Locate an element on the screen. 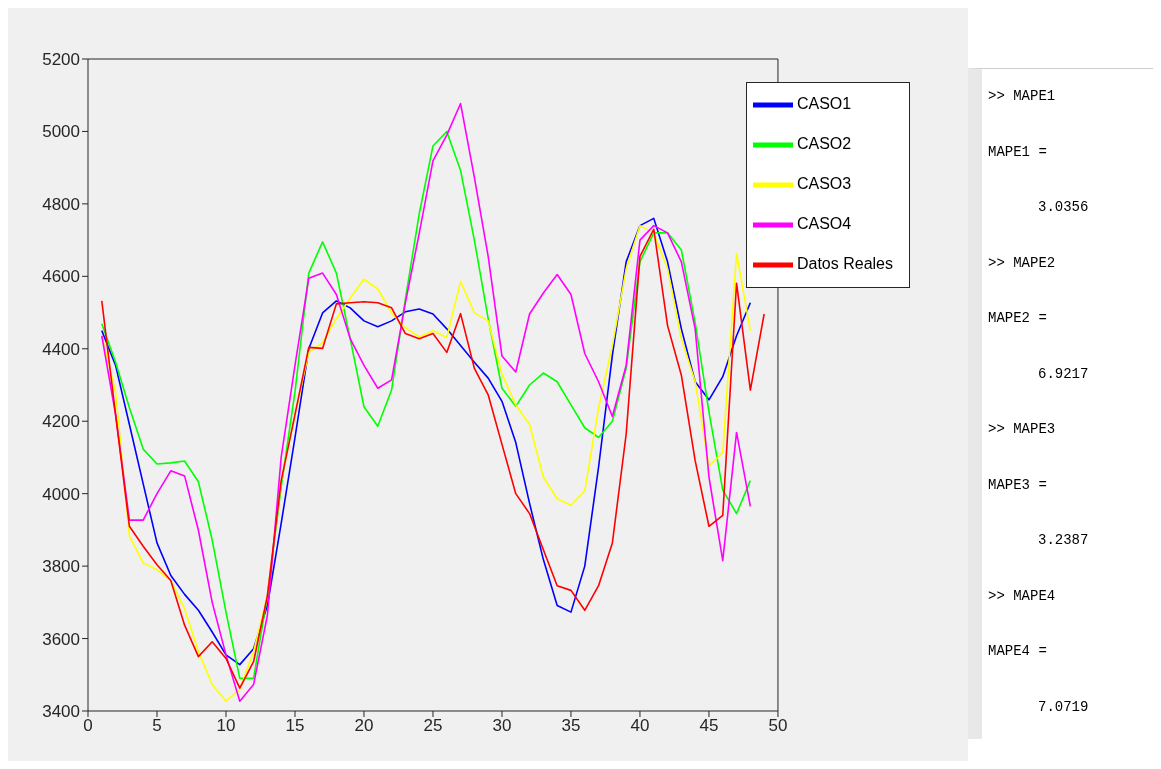 This screenshot has width=1161, height=769. x-tick-label: 40 is located at coordinates (640, 726).